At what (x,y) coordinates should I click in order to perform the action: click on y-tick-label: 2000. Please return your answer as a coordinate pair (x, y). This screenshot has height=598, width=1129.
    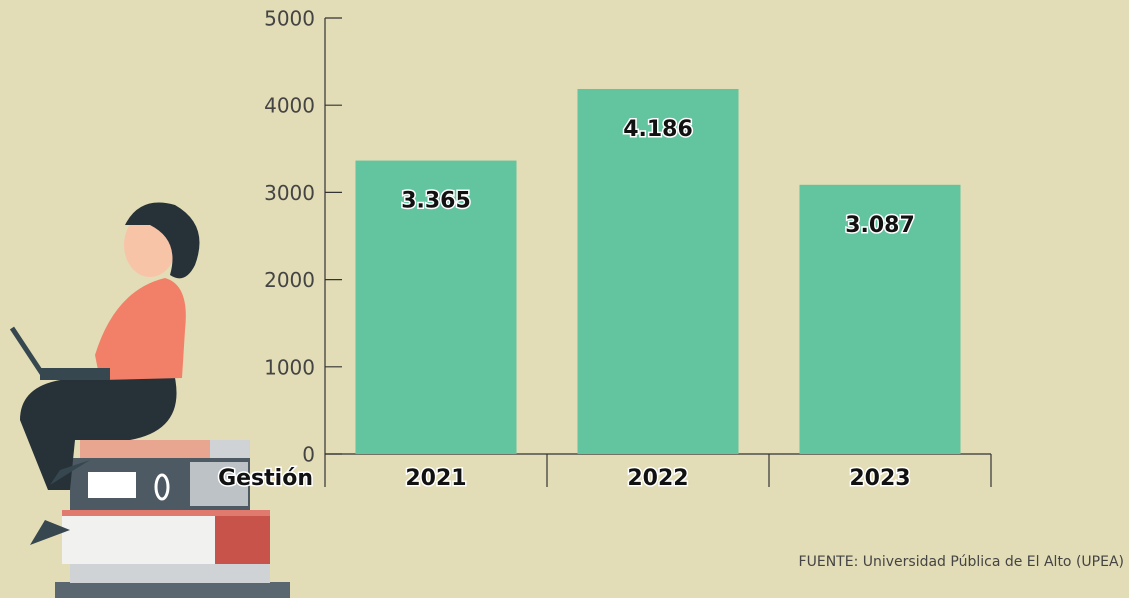
    Looking at the image, I should click on (289, 280).